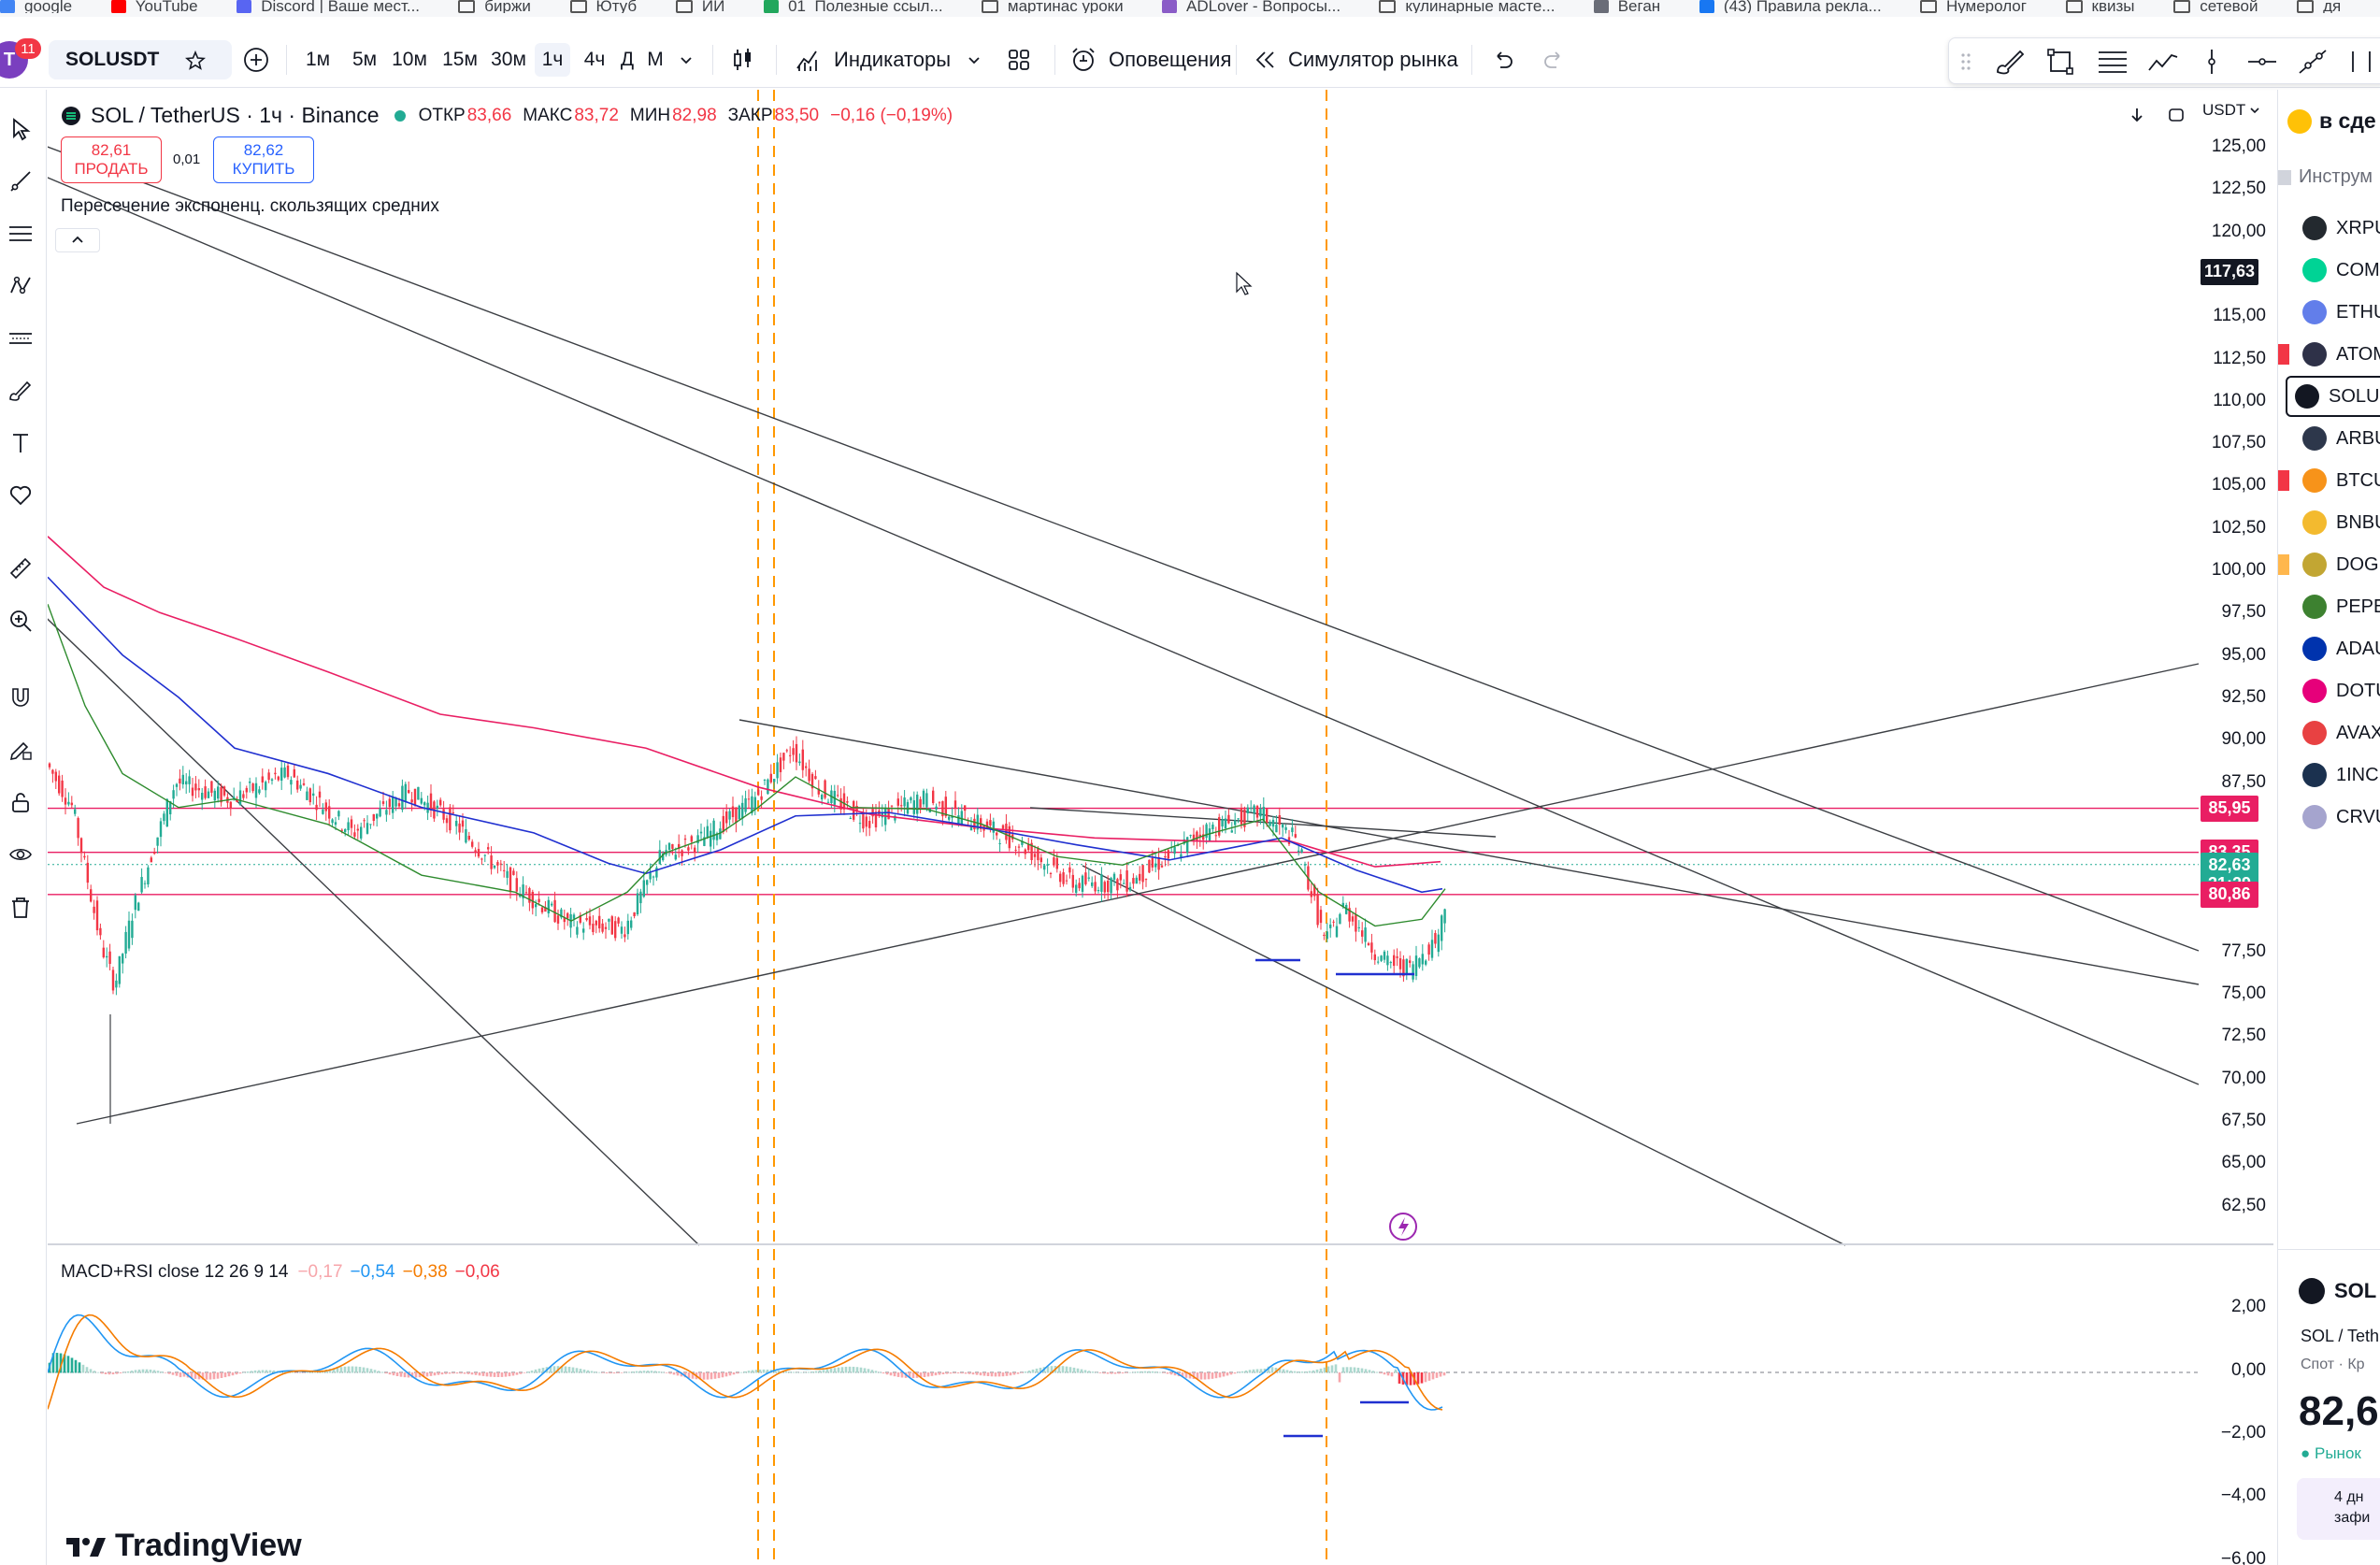  What do you see at coordinates (2284, 177) in the screenshot?
I see `checkbox-icon` at bounding box center [2284, 177].